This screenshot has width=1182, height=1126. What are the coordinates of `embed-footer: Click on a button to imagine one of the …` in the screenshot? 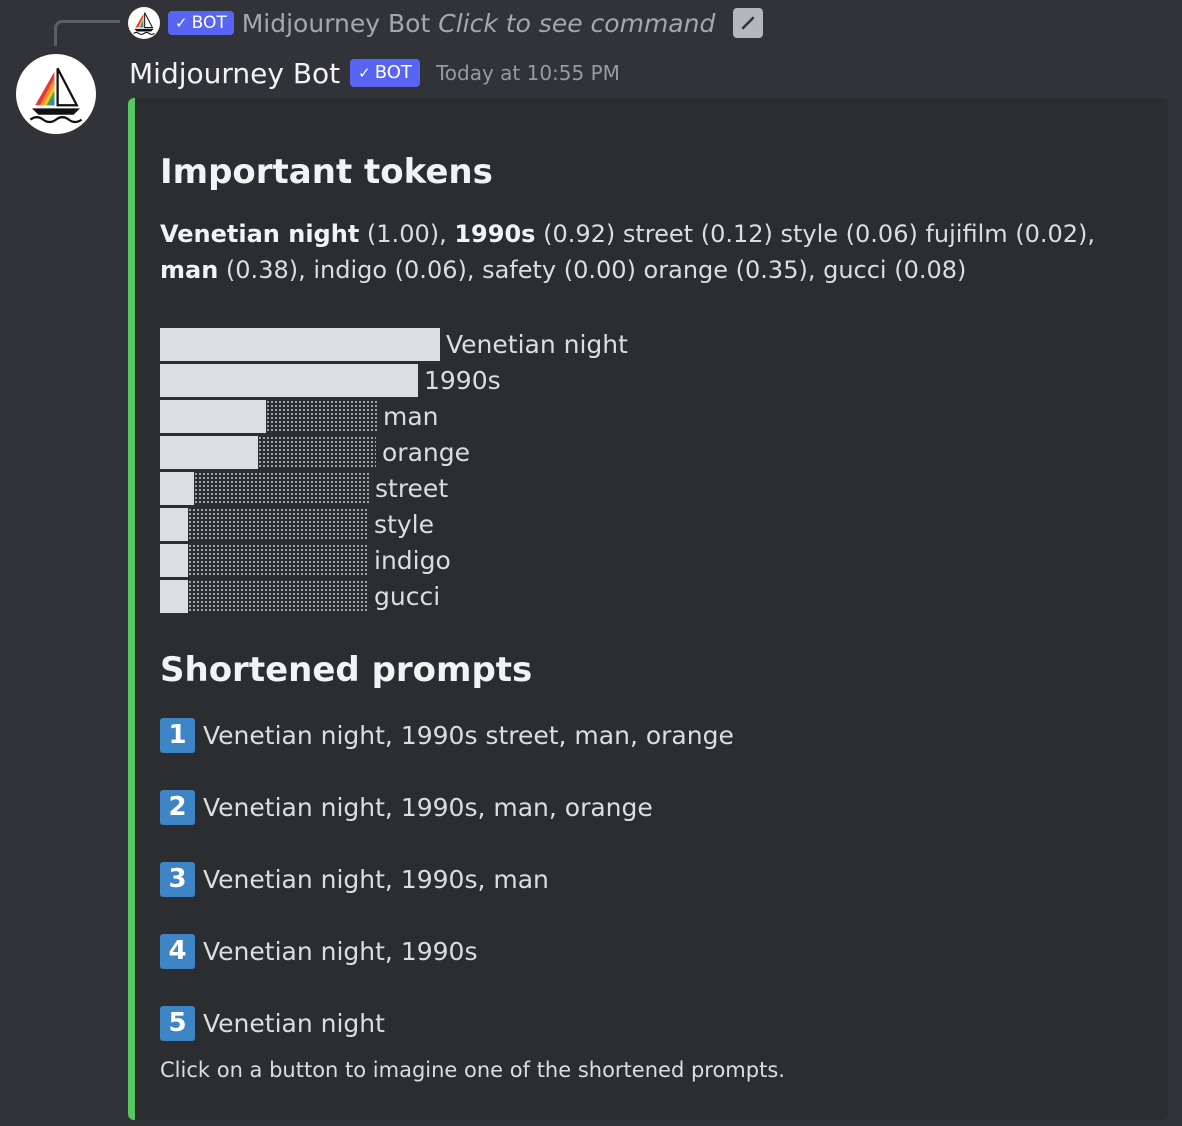 It's located at (472, 1070).